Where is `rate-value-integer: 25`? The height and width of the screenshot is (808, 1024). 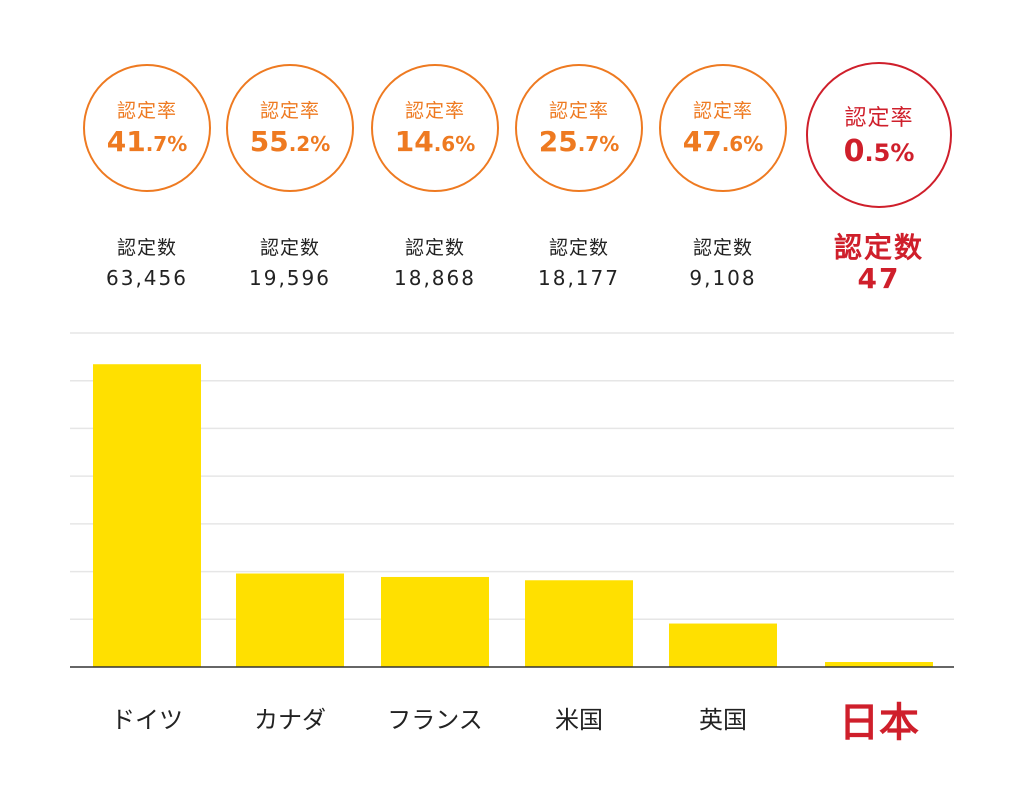 rate-value-integer: 25 is located at coordinates (558, 141).